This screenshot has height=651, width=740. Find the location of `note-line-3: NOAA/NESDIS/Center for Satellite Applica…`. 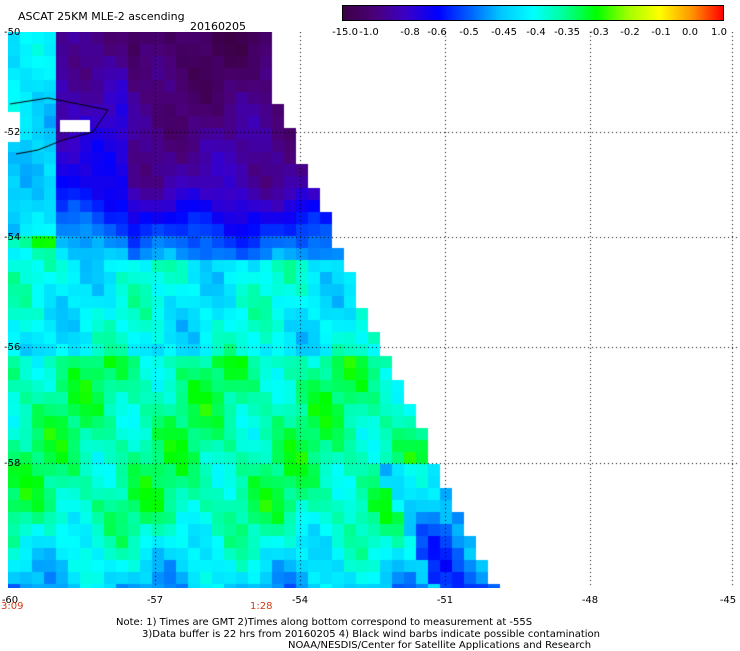

note-line-3: NOAA/NESDIS/Center for Satellite Applica… is located at coordinates (440, 645).